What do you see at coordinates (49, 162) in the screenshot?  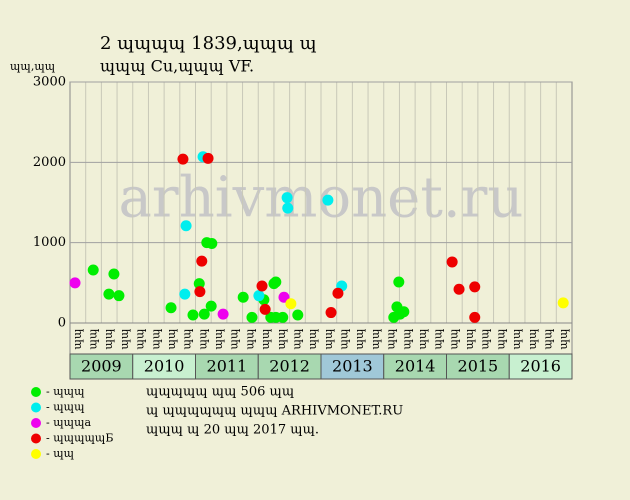 I see `y-tick-label: 2000` at bounding box center [49, 162].